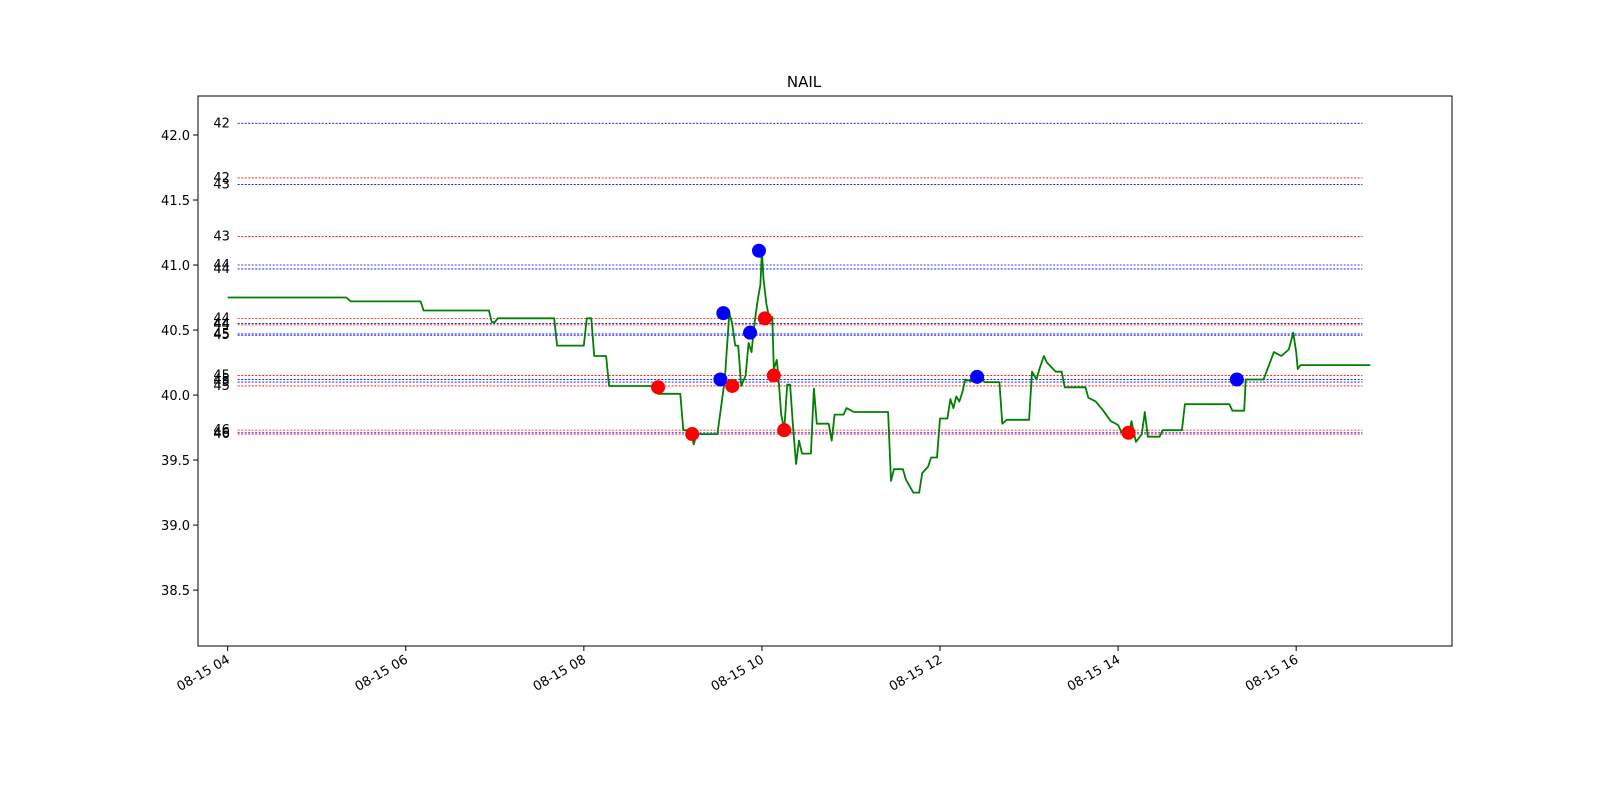 The width and height of the screenshot is (1600, 800). What do you see at coordinates (175, 526) in the screenshot?
I see `y-tick-label: 39.0` at bounding box center [175, 526].